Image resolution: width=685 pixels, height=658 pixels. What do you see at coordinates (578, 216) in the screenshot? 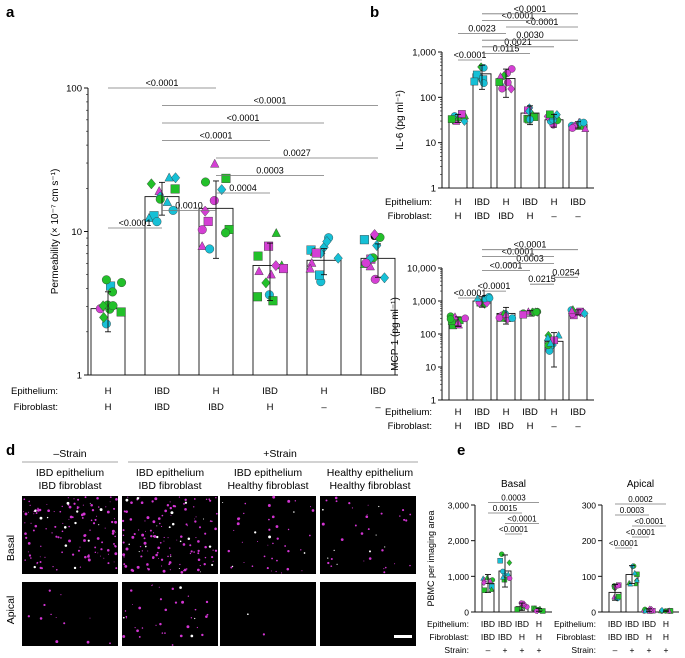
I see `row-value: –` at bounding box center [578, 216].